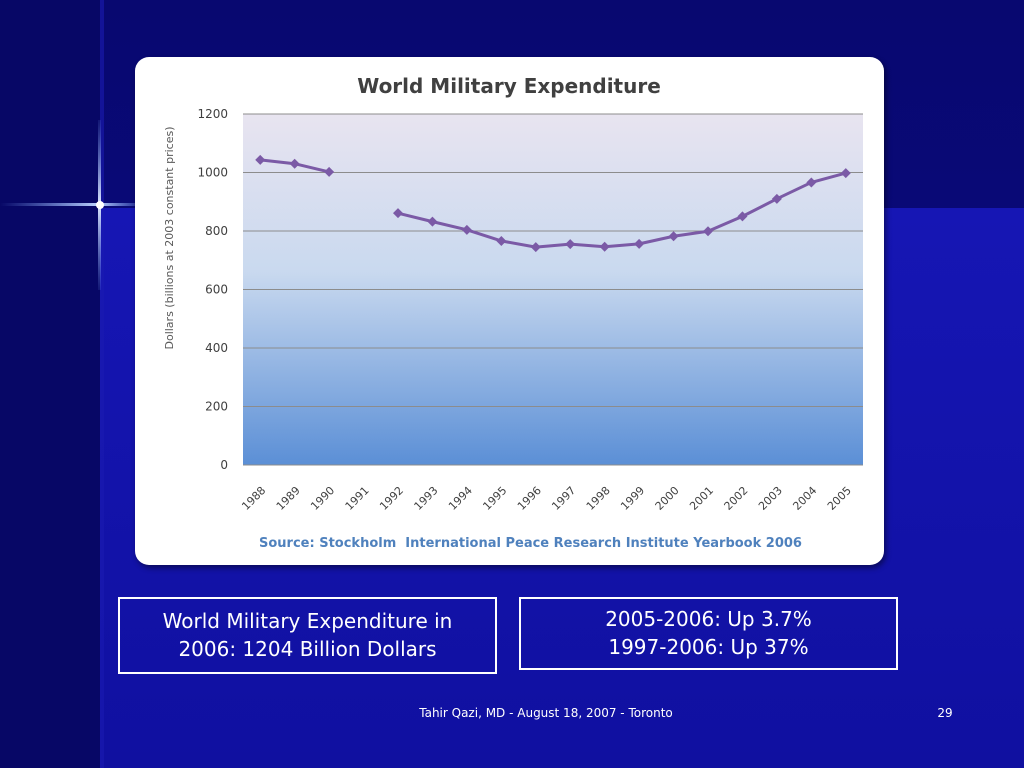 The width and height of the screenshot is (1024, 768). I want to click on x-tick-label: 1993, so click(426, 498).